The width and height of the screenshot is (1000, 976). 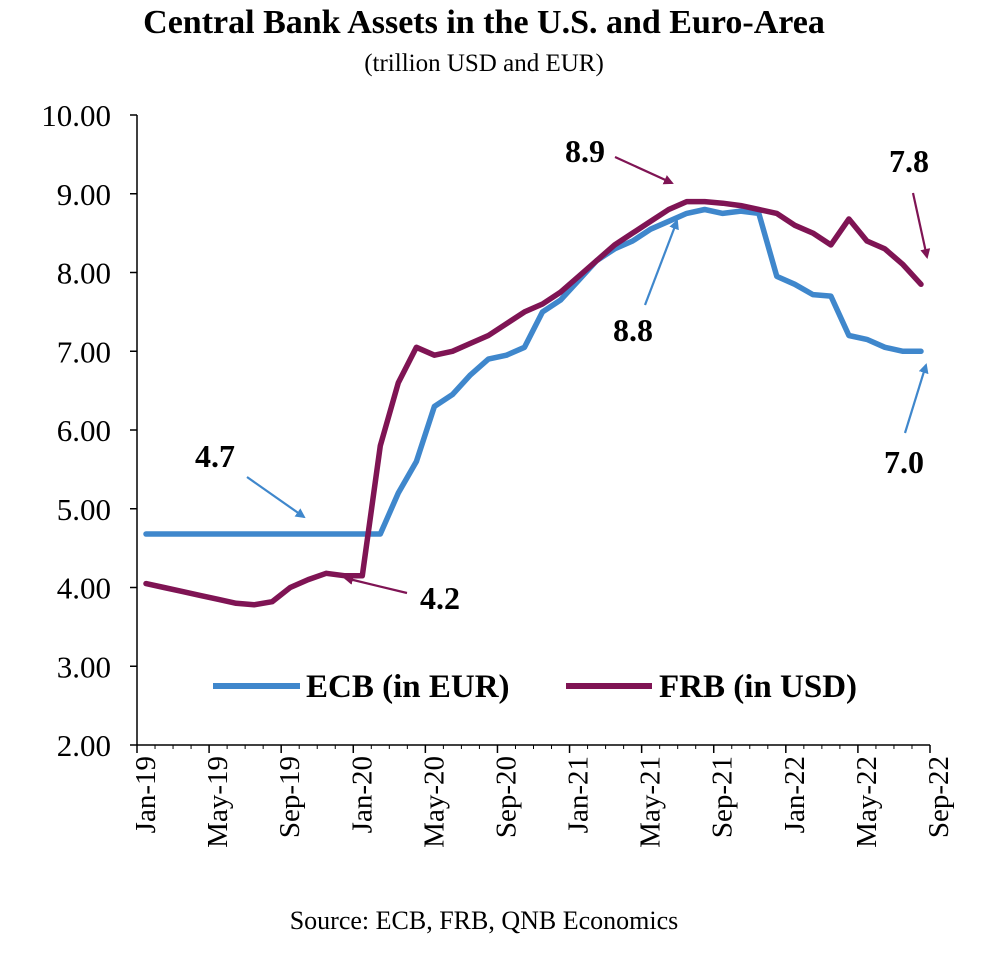 What do you see at coordinates (633, 330) in the screenshot?
I see `annotation-label: 8.8` at bounding box center [633, 330].